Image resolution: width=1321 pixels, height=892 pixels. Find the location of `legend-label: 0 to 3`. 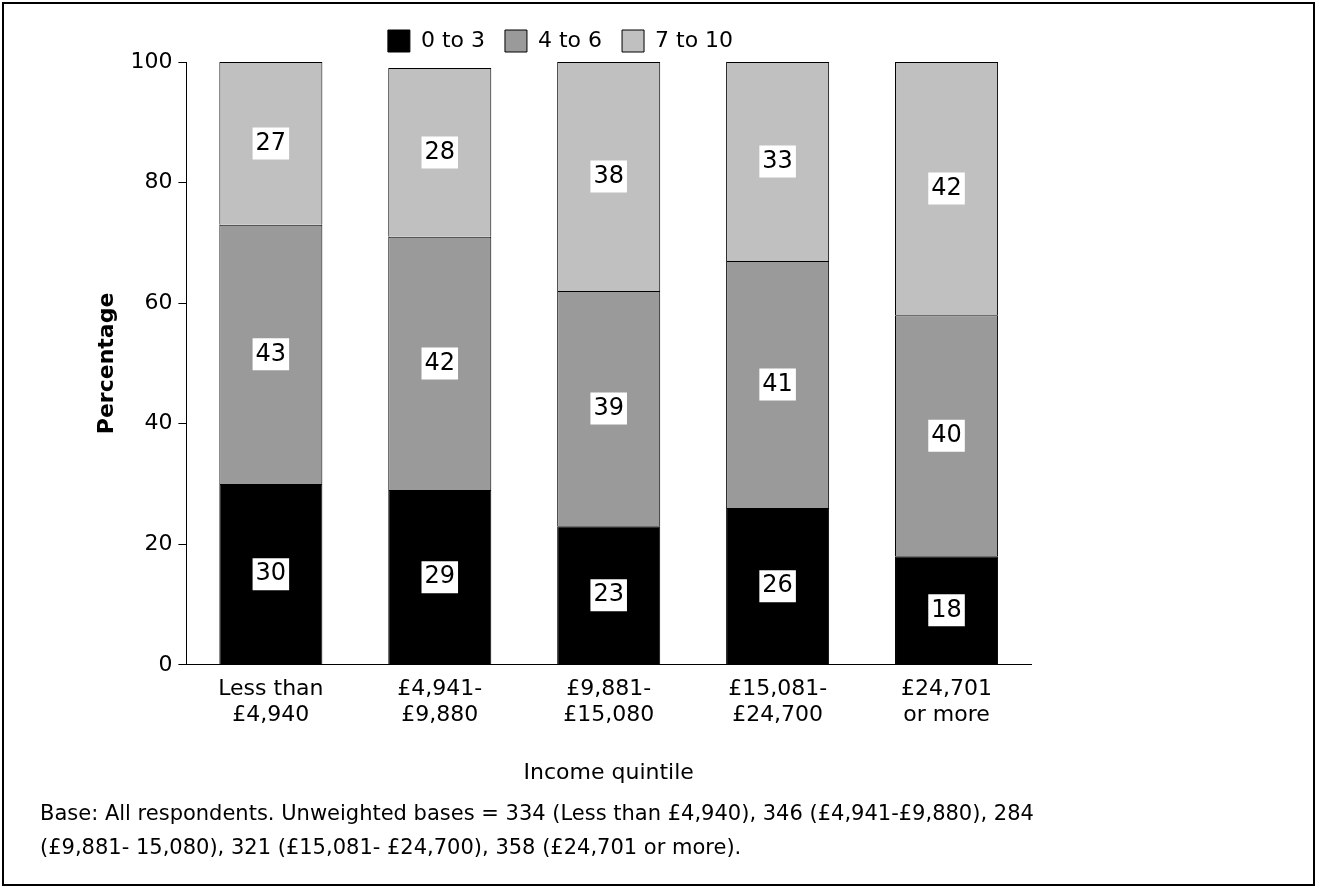

legend-label: 0 to 3 is located at coordinates (452, 39).